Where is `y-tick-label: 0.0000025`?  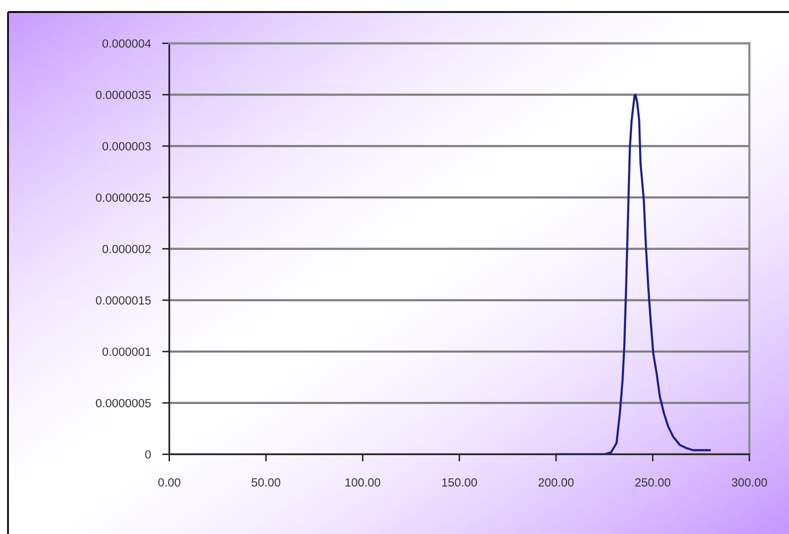 y-tick-label: 0.0000025 is located at coordinates (123, 197).